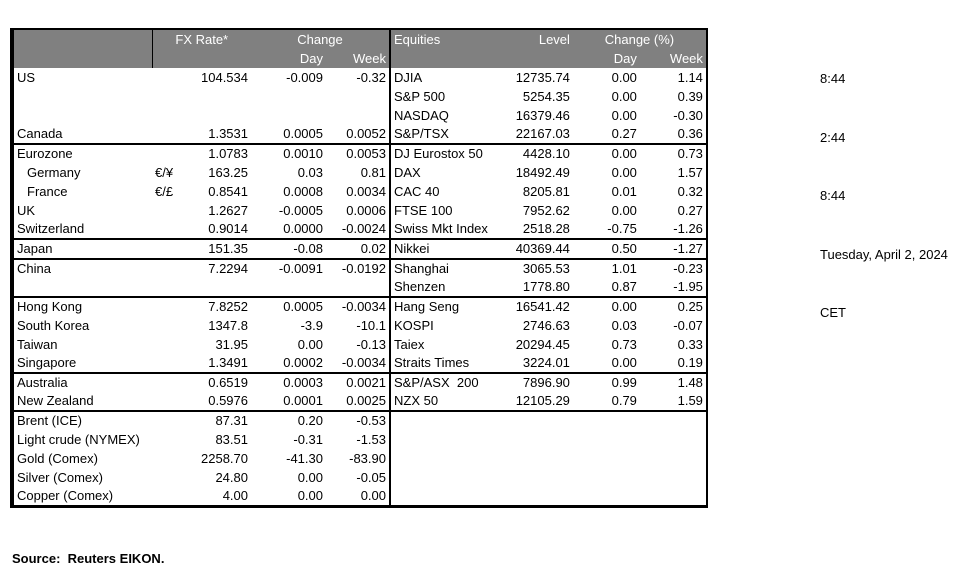 This screenshot has width=975, height=576. I want to click on region-label: Canada, so click(40, 133).